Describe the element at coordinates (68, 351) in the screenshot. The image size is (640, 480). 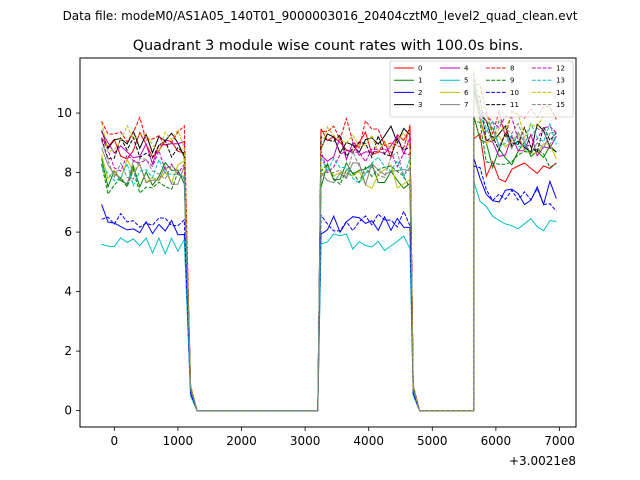
I see `y-tick-label: 2` at that location.